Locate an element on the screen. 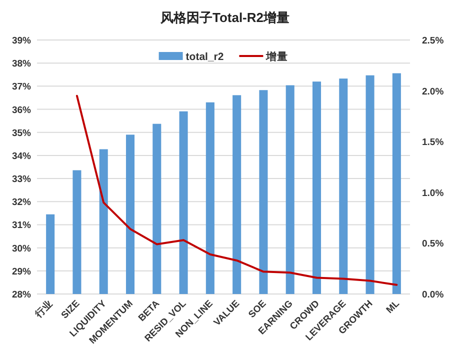  y-tick-label: 37% is located at coordinates (22, 87).